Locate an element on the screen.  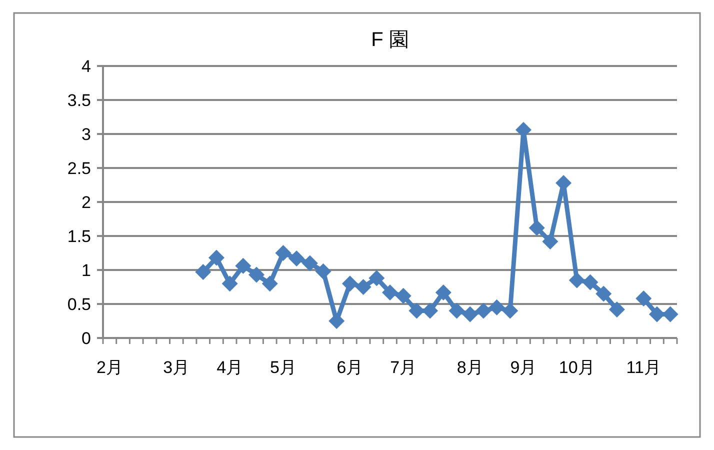
x-tick-label: 4月 is located at coordinates (230, 367).